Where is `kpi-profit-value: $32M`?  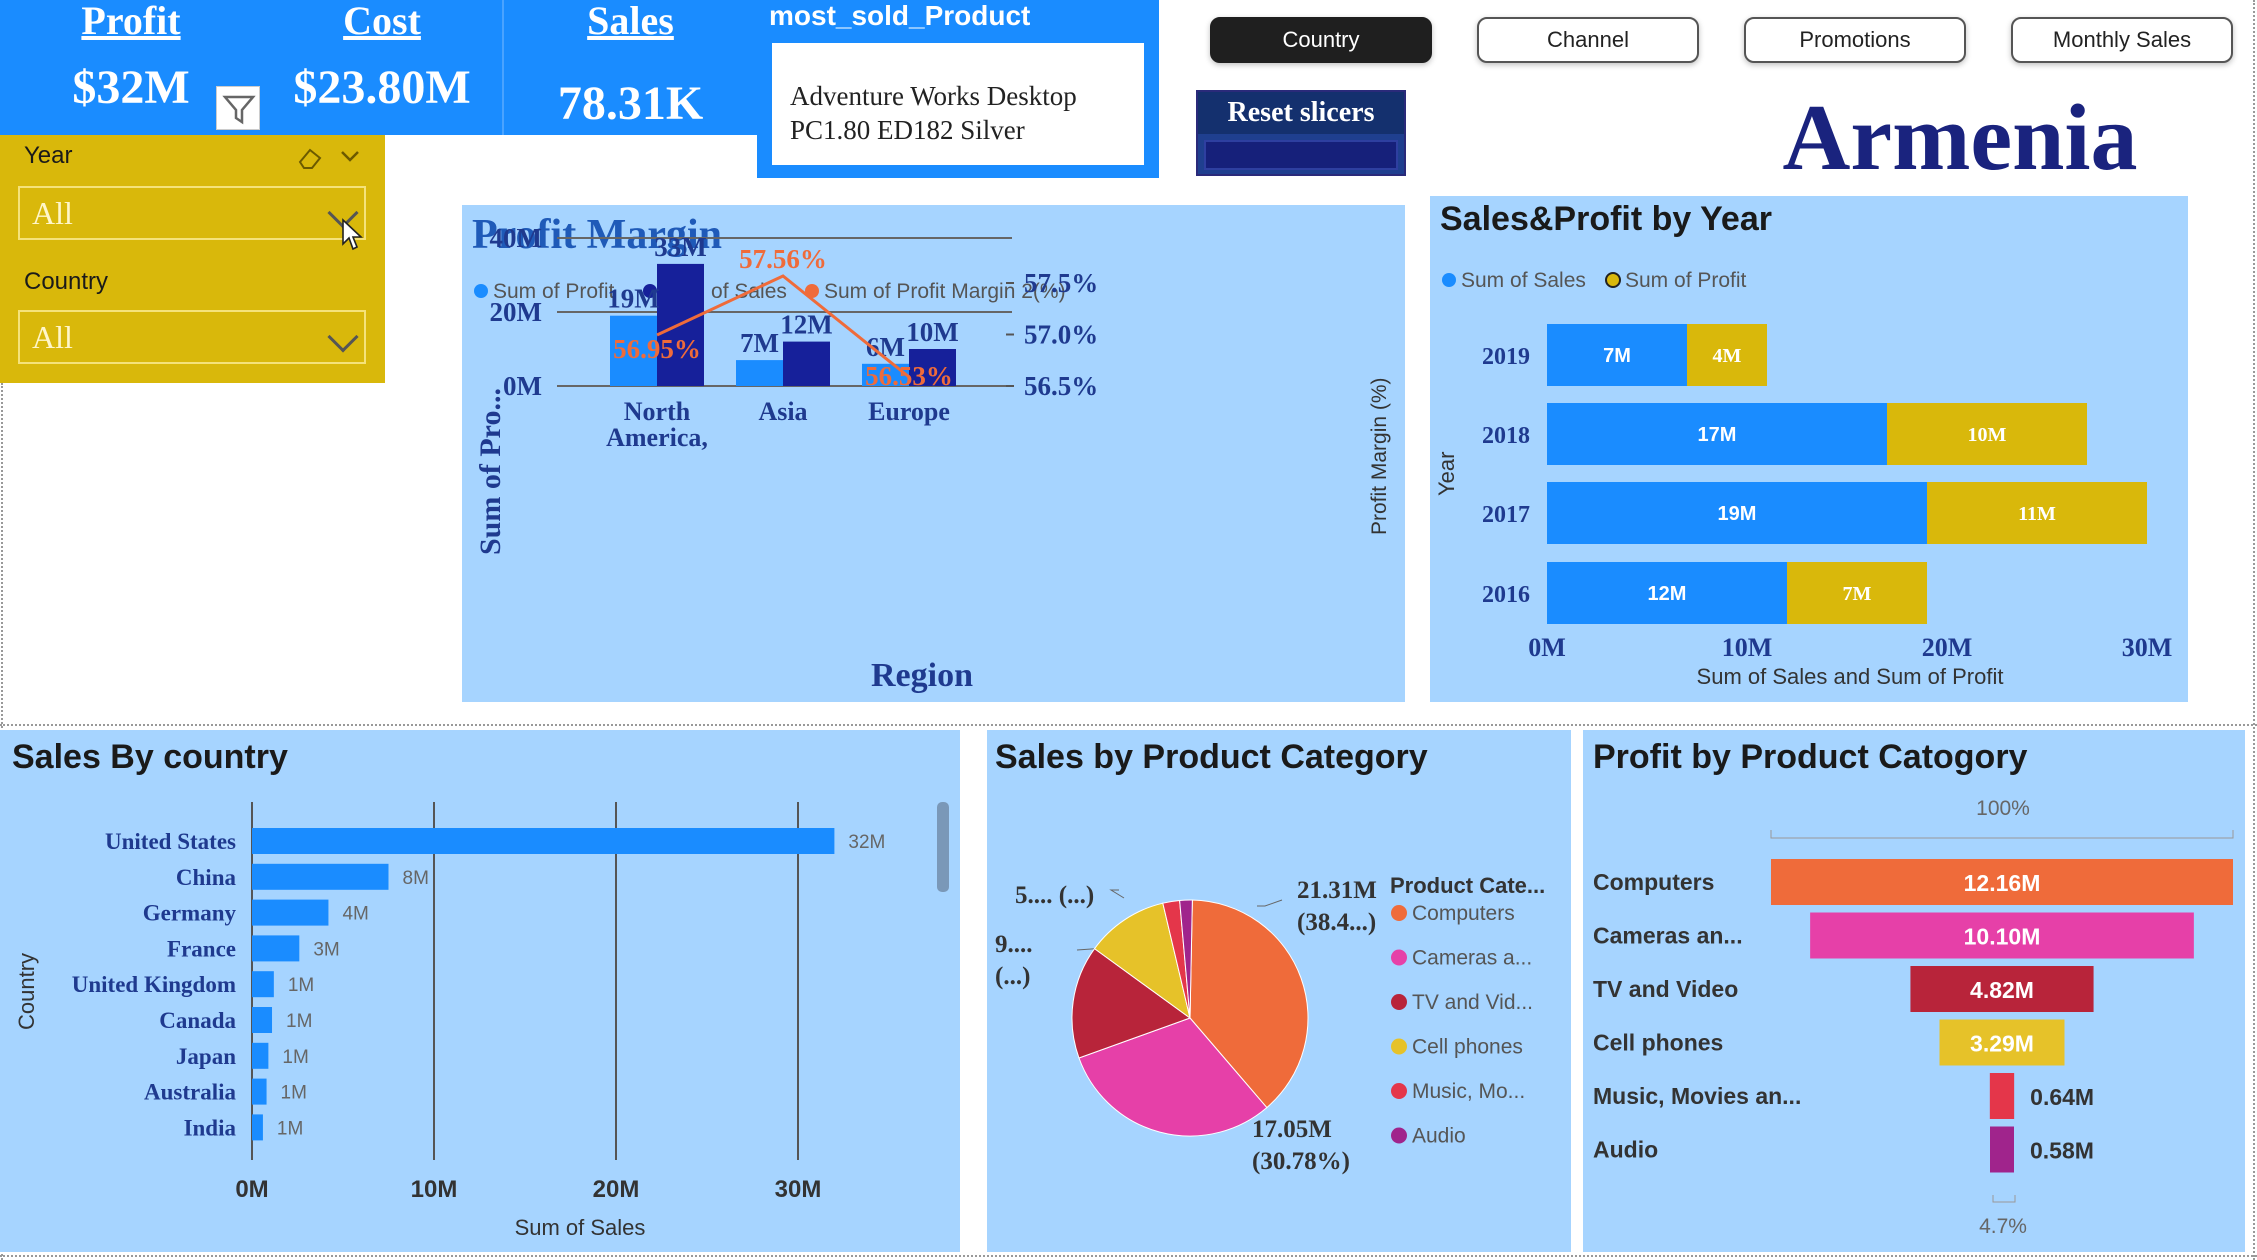 kpi-profit-value: $32M is located at coordinates (131, 87).